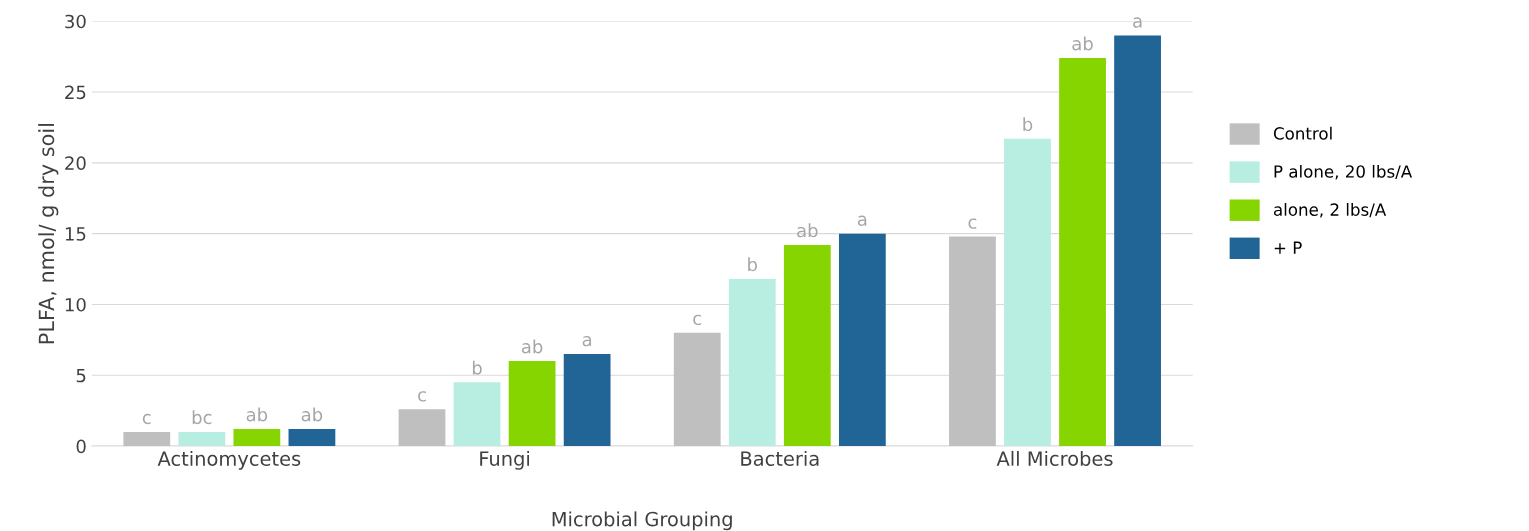 The width and height of the screenshot is (1529, 531). I want to click on legend-label: P alone, 20 lbs/A, so click(1343, 172).